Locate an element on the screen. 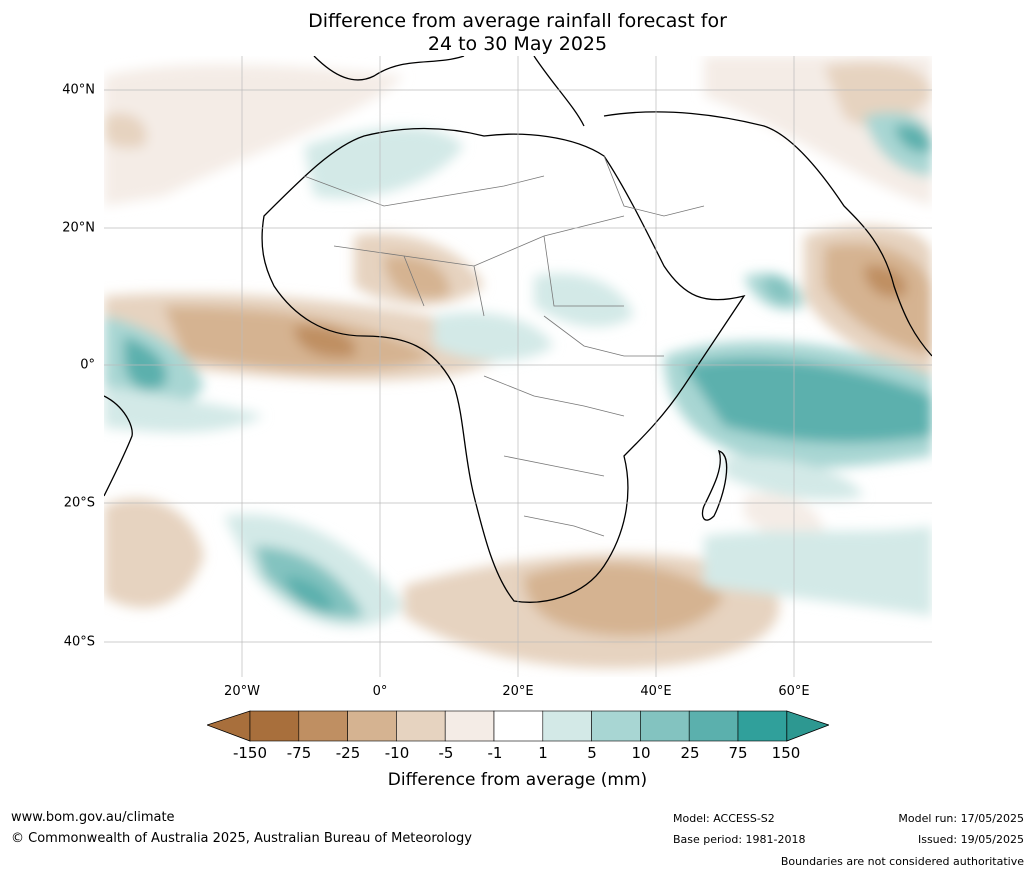  lon-label-20w: 20°W is located at coordinates (242, 691).